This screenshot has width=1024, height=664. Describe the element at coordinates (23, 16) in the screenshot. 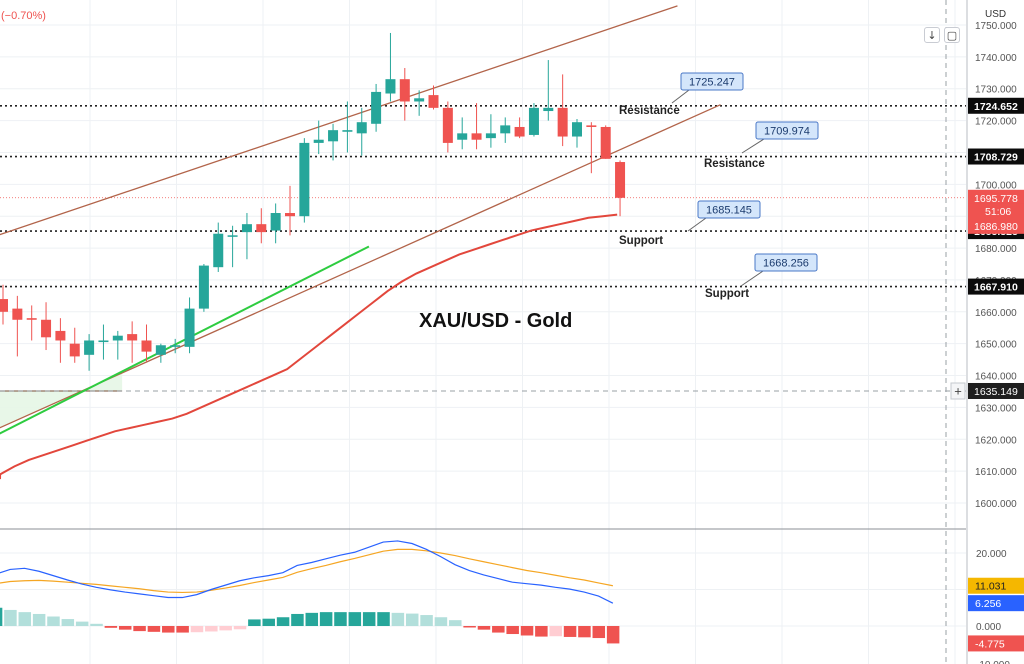

I see `change-label: (−0.70%)` at that location.